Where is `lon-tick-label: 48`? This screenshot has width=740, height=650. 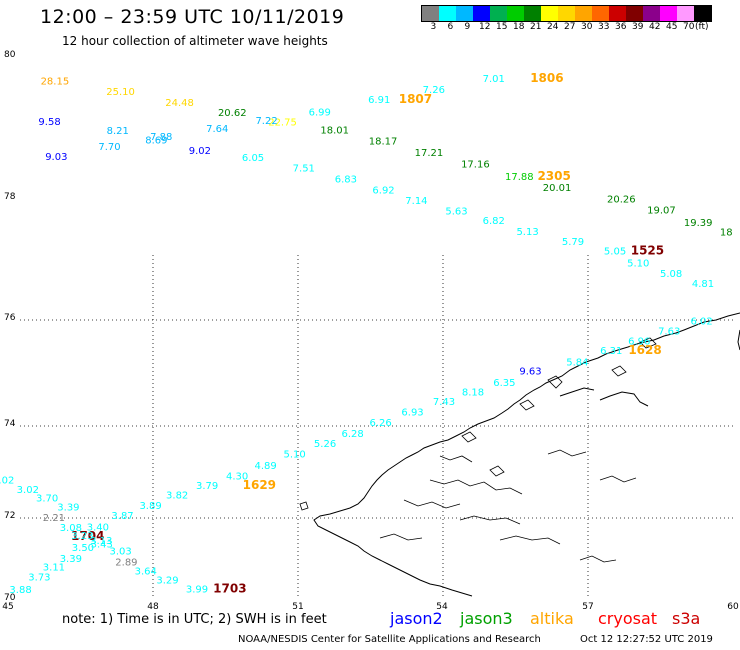
lon-tick-label: 48 is located at coordinates (153, 607).